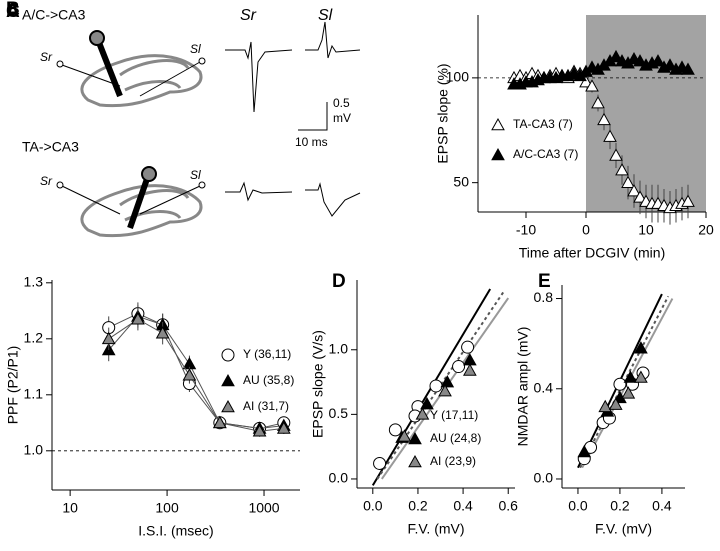 This screenshot has height=551, width=720. What do you see at coordinates (167, 508) in the screenshot?
I see `x-tick-label: 100` at bounding box center [167, 508].